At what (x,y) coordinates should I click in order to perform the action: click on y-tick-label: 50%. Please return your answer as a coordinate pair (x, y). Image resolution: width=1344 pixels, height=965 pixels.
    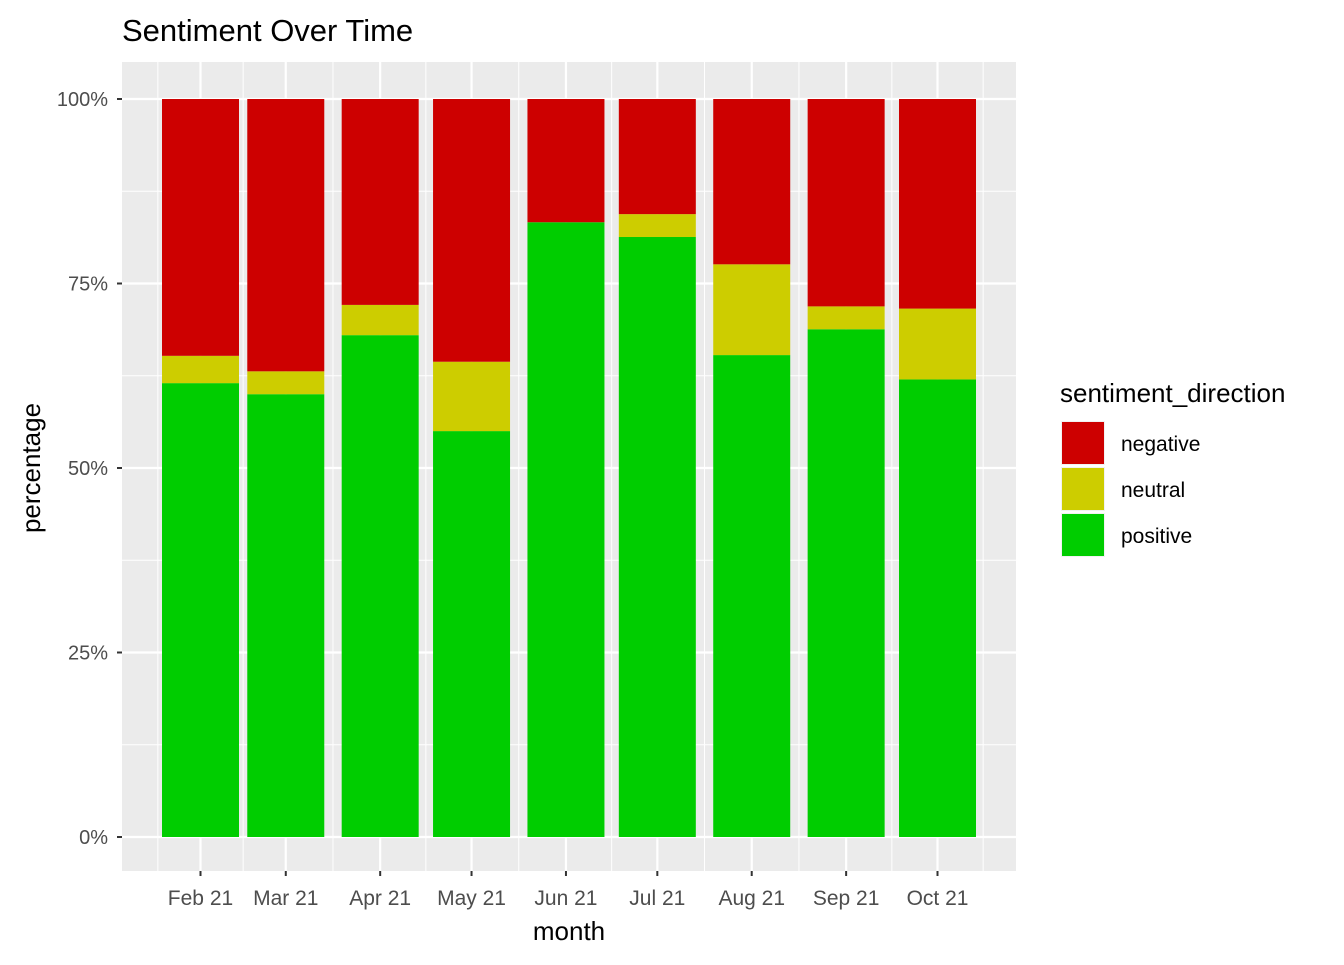
    Looking at the image, I should click on (88, 469).